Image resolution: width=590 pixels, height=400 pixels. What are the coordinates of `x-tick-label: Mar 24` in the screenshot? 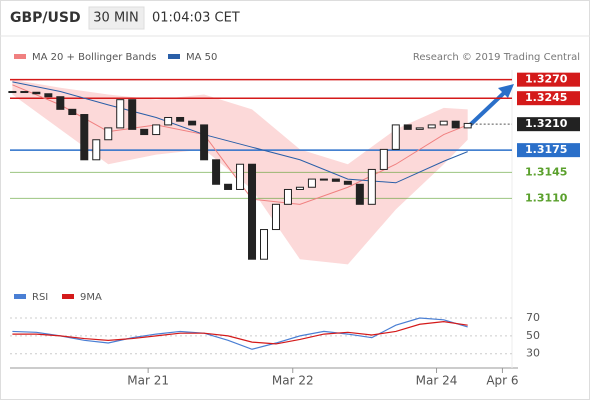 It's located at (437, 381).